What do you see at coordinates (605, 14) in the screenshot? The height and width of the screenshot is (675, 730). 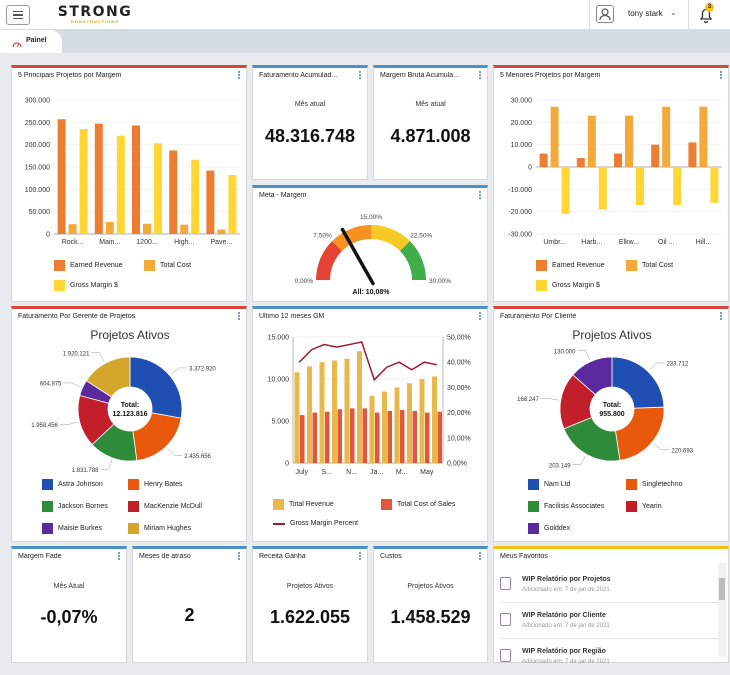 I see `user-icon` at bounding box center [605, 14].